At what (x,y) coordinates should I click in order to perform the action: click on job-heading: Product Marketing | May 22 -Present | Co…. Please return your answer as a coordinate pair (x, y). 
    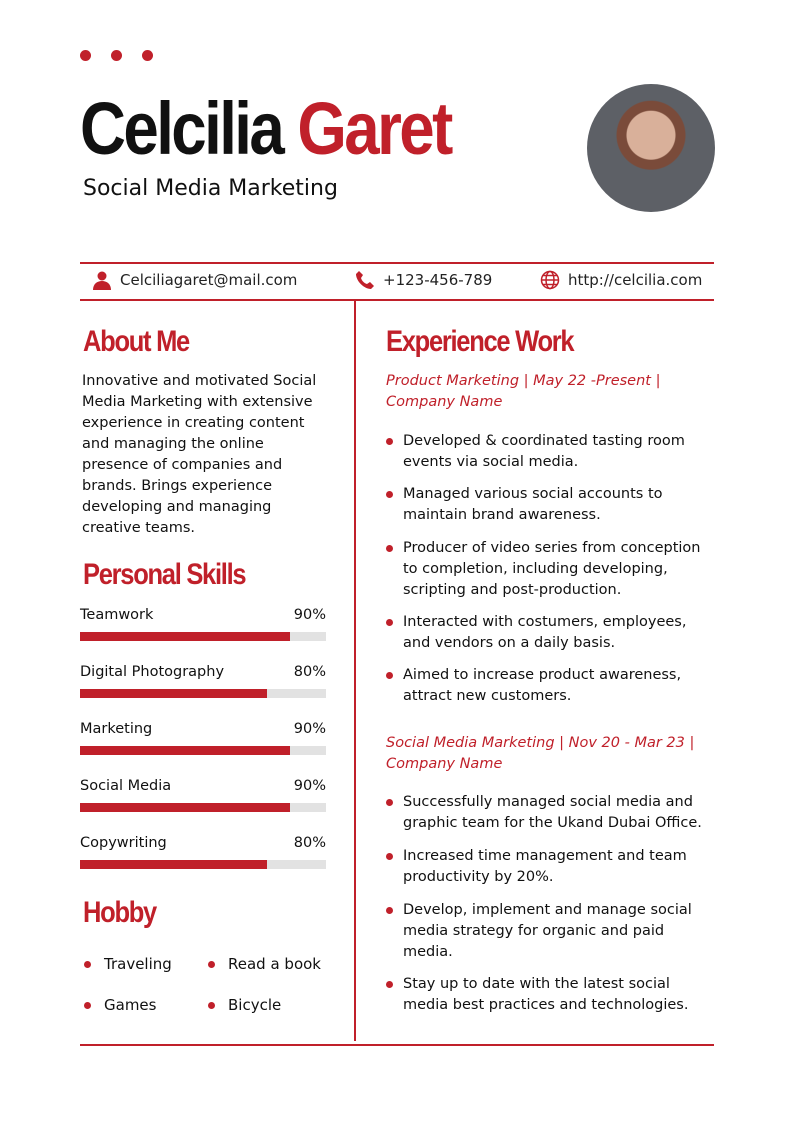
    Looking at the image, I should click on (523, 391).